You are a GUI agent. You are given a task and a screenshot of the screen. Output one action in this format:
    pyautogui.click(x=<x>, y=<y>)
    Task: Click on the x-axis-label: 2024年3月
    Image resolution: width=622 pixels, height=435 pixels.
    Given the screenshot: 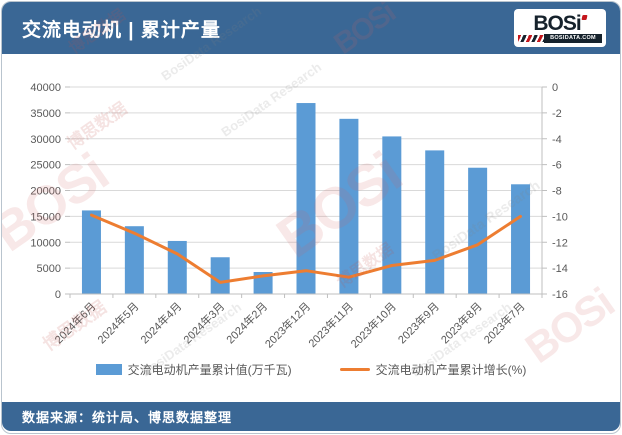 What is the action you would take?
    pyautogui.click(x=203, y=322)
    